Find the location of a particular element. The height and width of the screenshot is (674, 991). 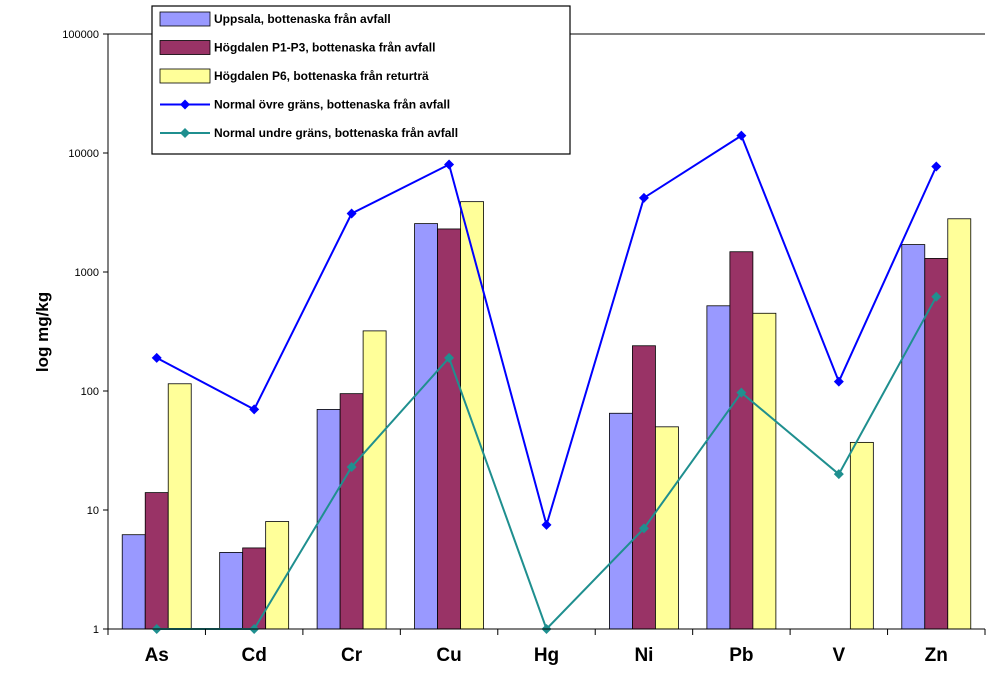

y-tick-label: 100 is located at coordinates (90, 392).